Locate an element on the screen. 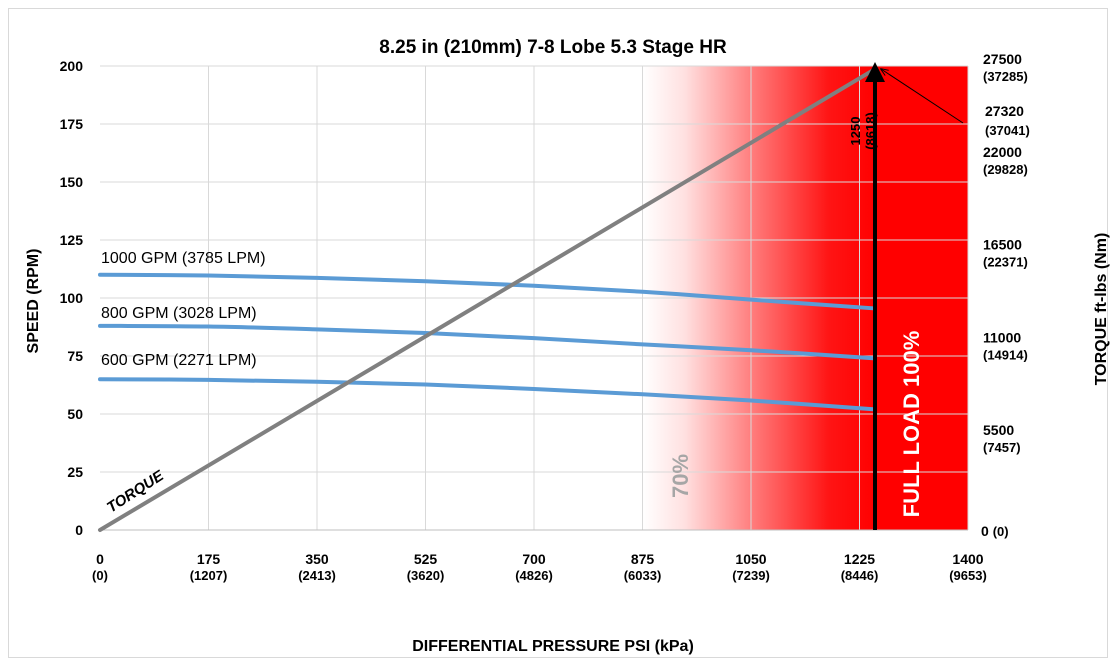  x-tick-sublabel: (6033) is located at coordinates (643, 575).